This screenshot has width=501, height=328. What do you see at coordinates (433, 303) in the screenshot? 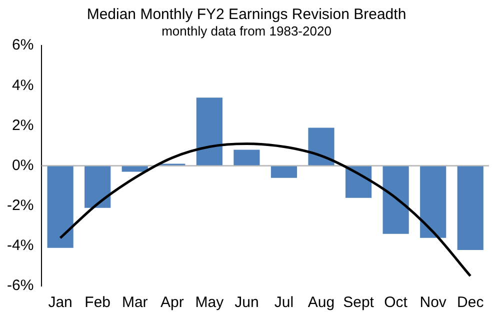
I see `x-tick-label: Nov` at bounding box center [433, 303].